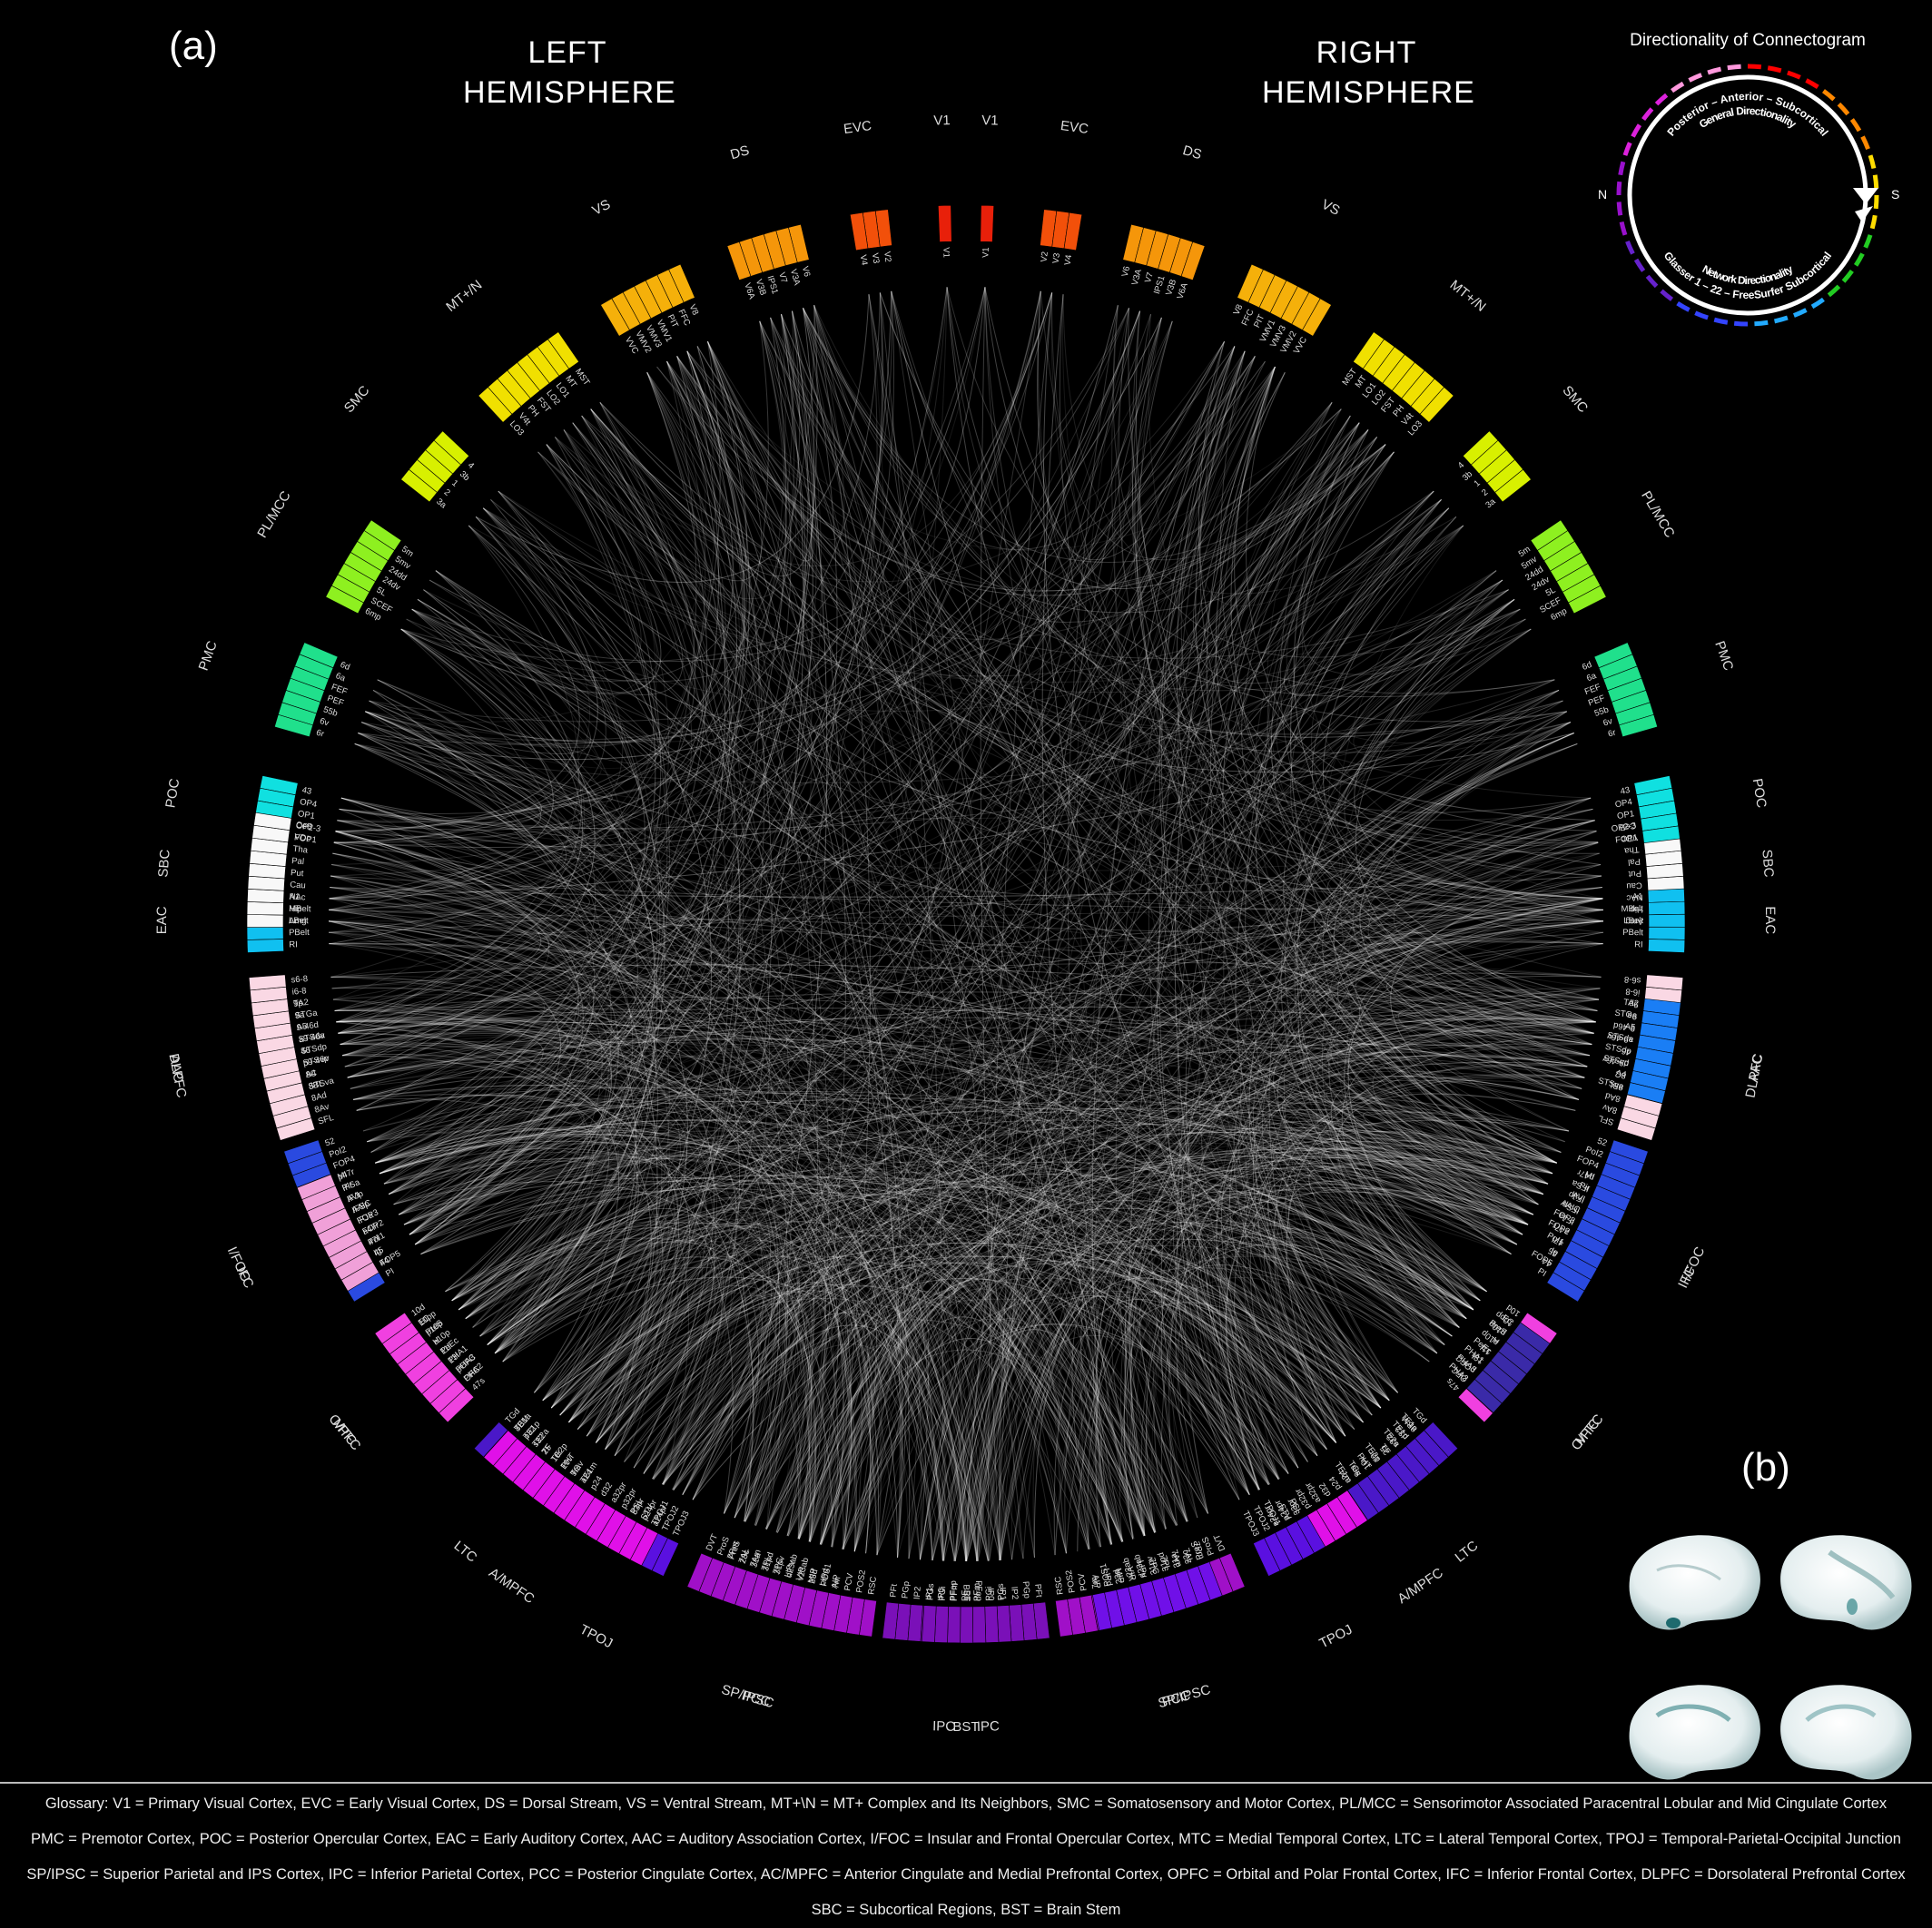  What do you see at coordinates (813, 1577) in the screenshot?
I see `region-label: MIP` at bounding box center [813, 1577].